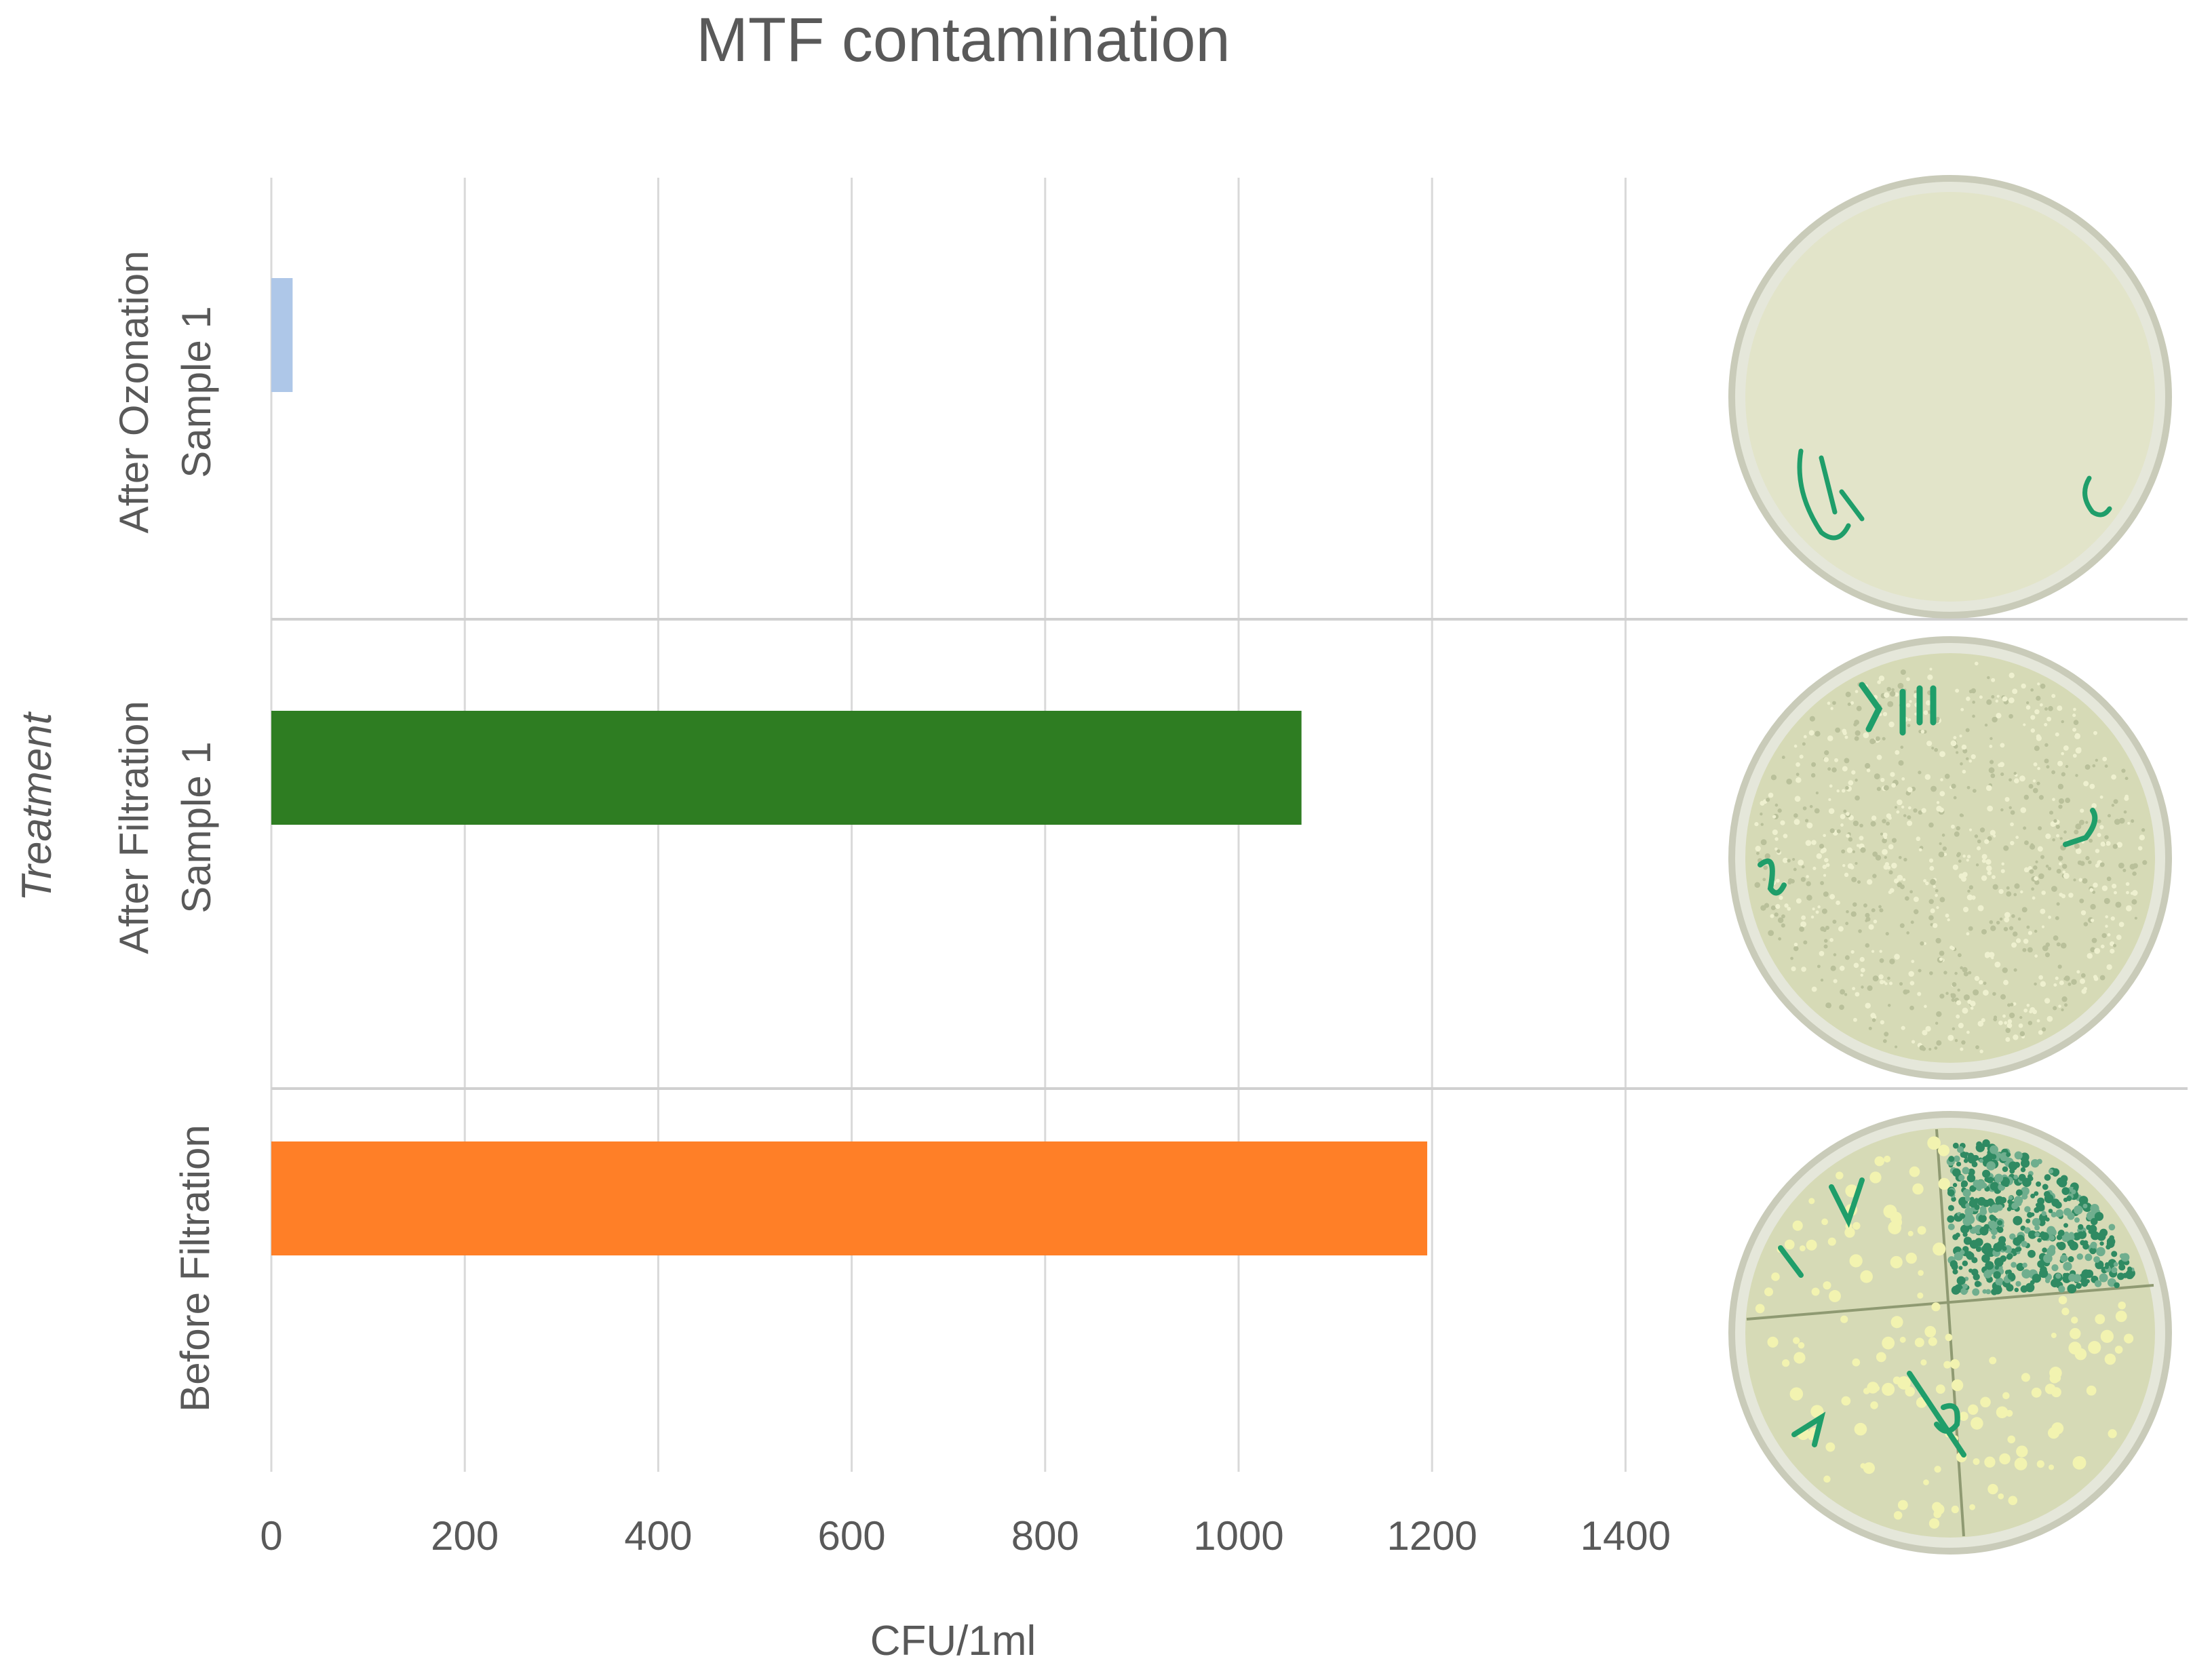  What do you see at coordinates (1950, 858) in the screenshot?
I see `dense-plate` at bounding box center [1950, 858].